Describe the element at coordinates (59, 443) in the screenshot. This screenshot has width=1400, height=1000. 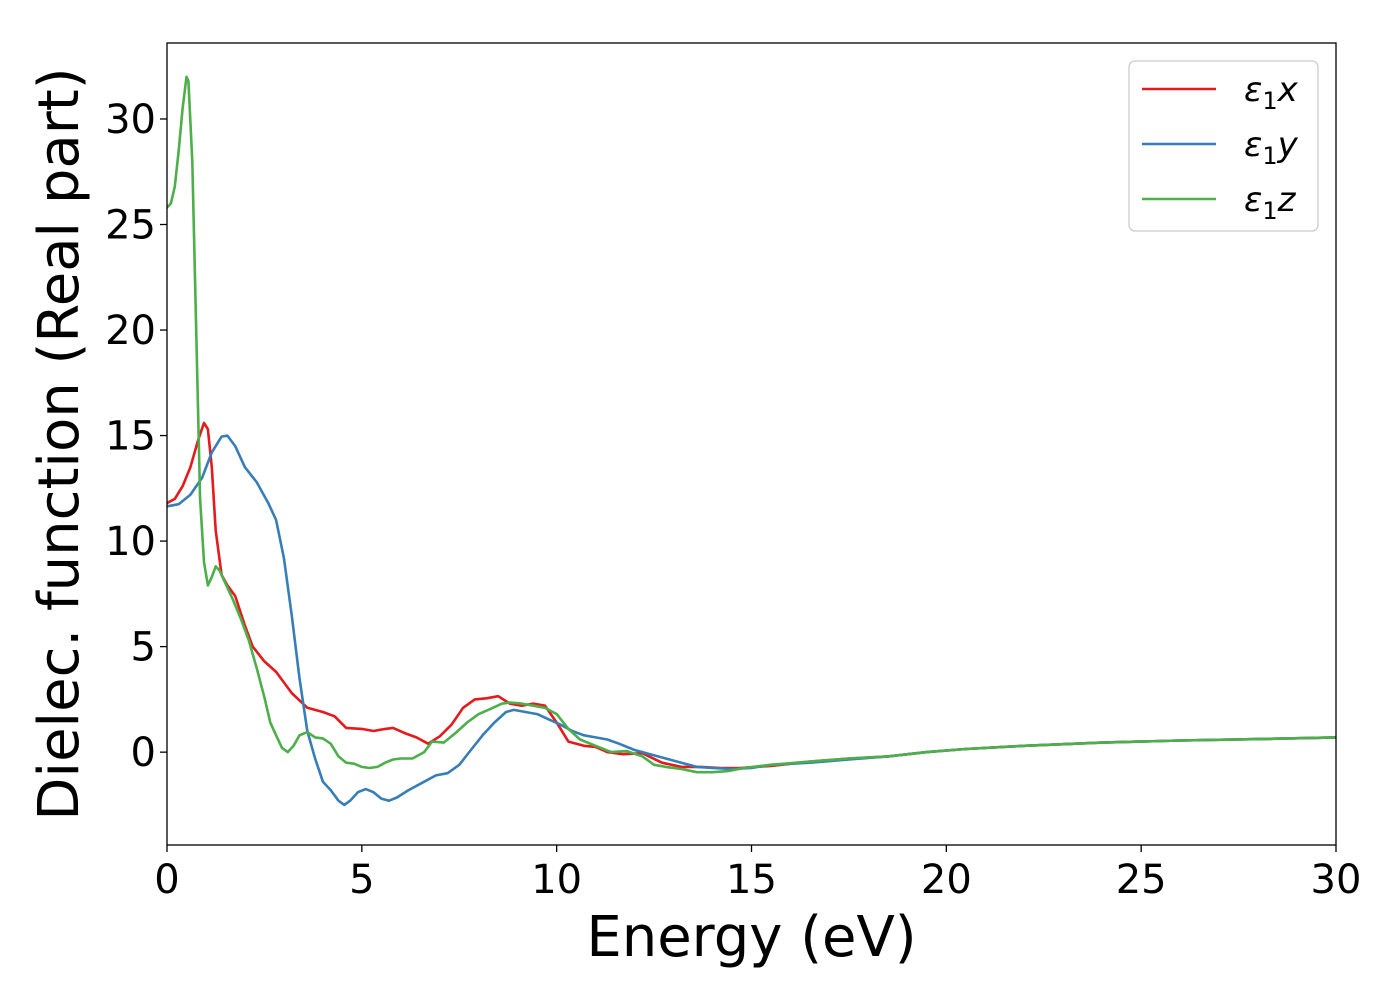
I see `y-axis-label: Dielec. function (Real part)` at that location.